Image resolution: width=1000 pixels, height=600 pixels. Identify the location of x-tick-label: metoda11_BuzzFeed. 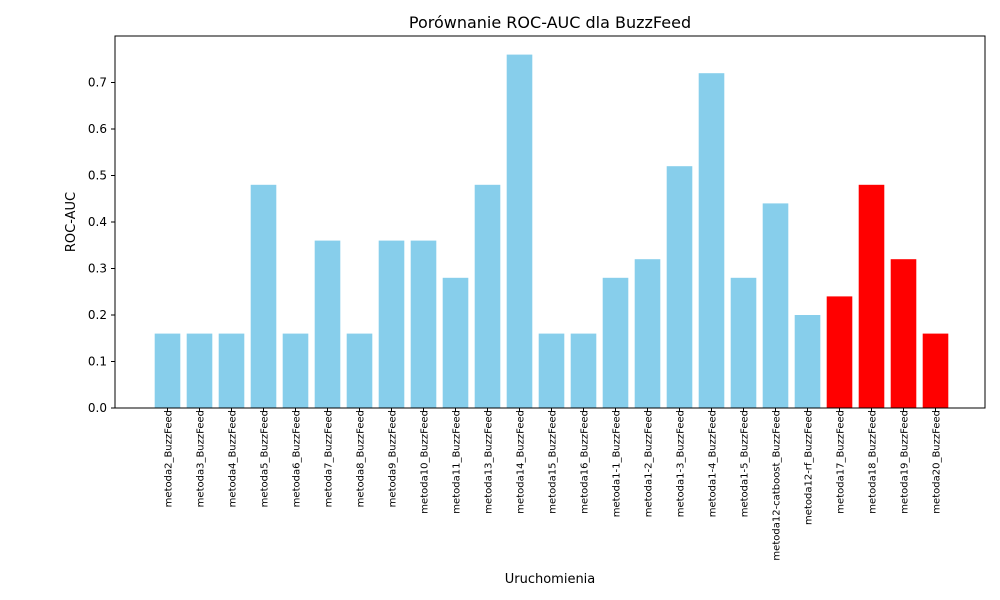
(457, 462).